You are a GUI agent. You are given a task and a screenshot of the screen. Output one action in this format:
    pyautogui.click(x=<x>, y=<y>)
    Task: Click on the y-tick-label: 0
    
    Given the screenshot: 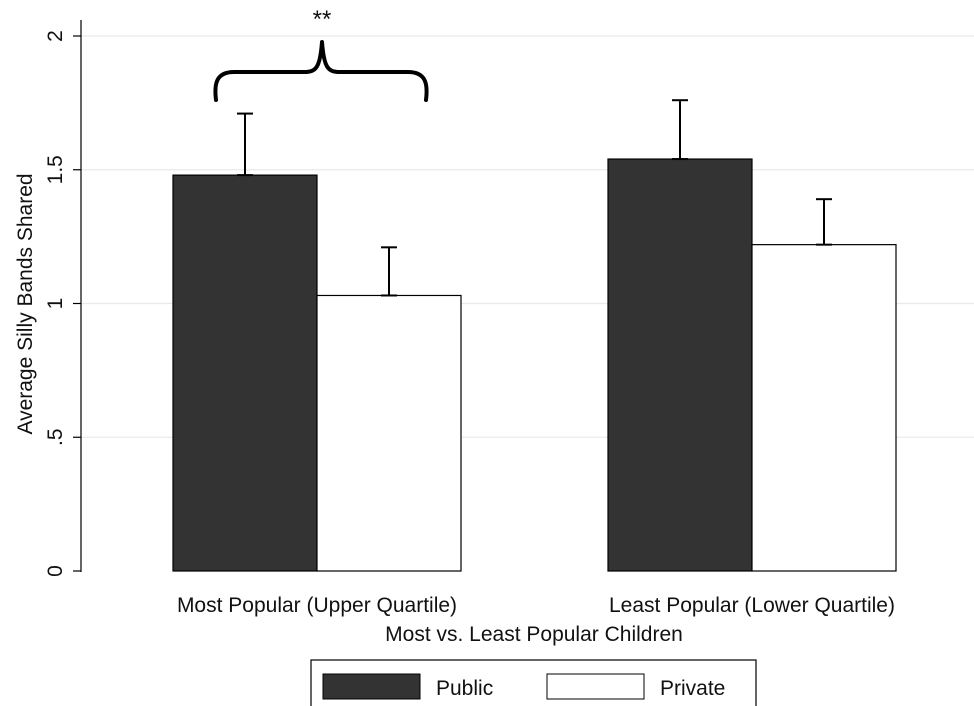 What is the action you would take?
    pyautogui.click(x=55, y=571)
    